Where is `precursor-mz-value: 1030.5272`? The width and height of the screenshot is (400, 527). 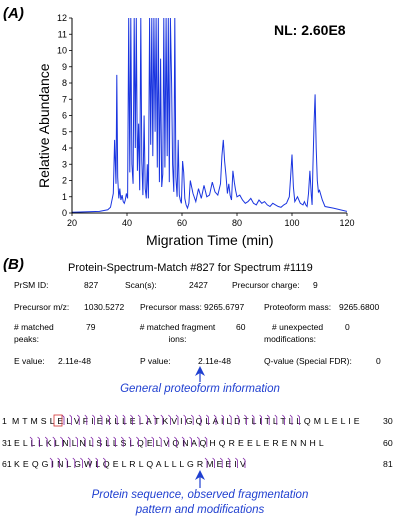
precursor-mz-value: 1030.5272 is located at coordinates (104, 307).